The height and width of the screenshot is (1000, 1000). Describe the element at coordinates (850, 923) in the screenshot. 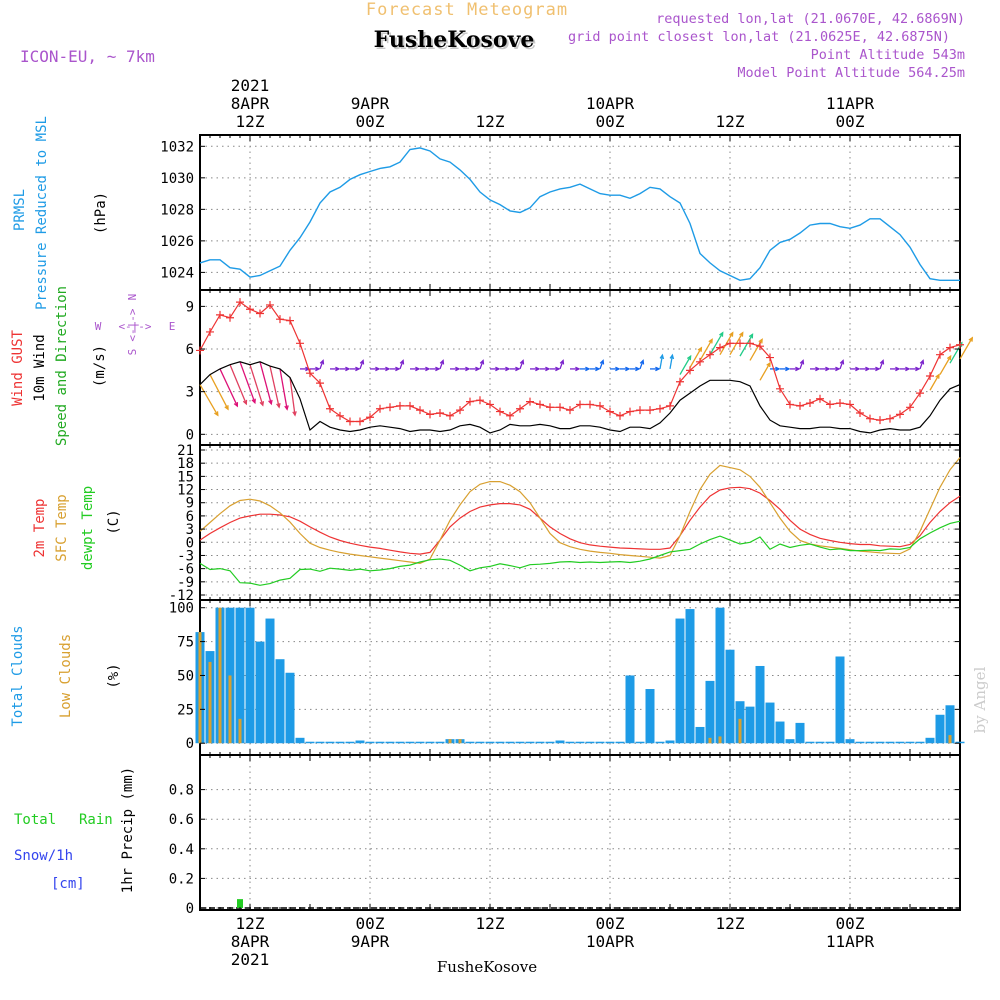

I see `bottom-time-label: 00Z` at that location.